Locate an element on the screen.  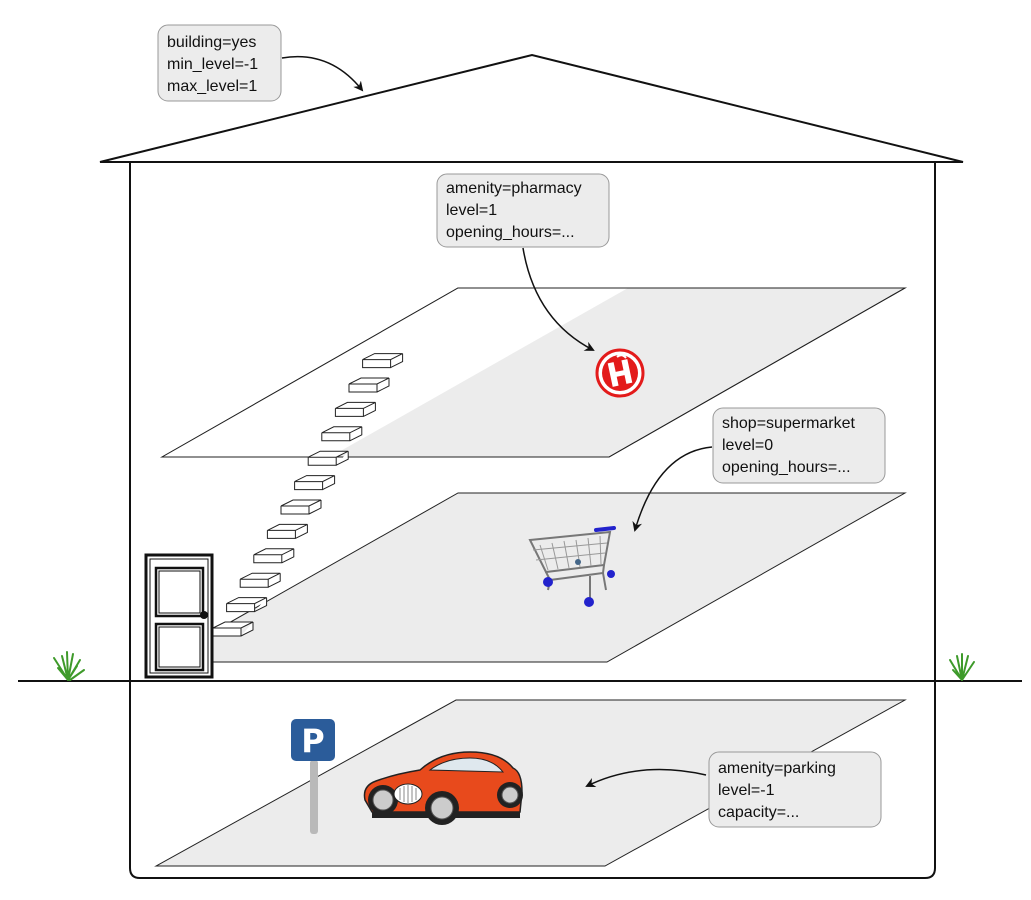
arrow-parking is located at coordinates (646, 777).